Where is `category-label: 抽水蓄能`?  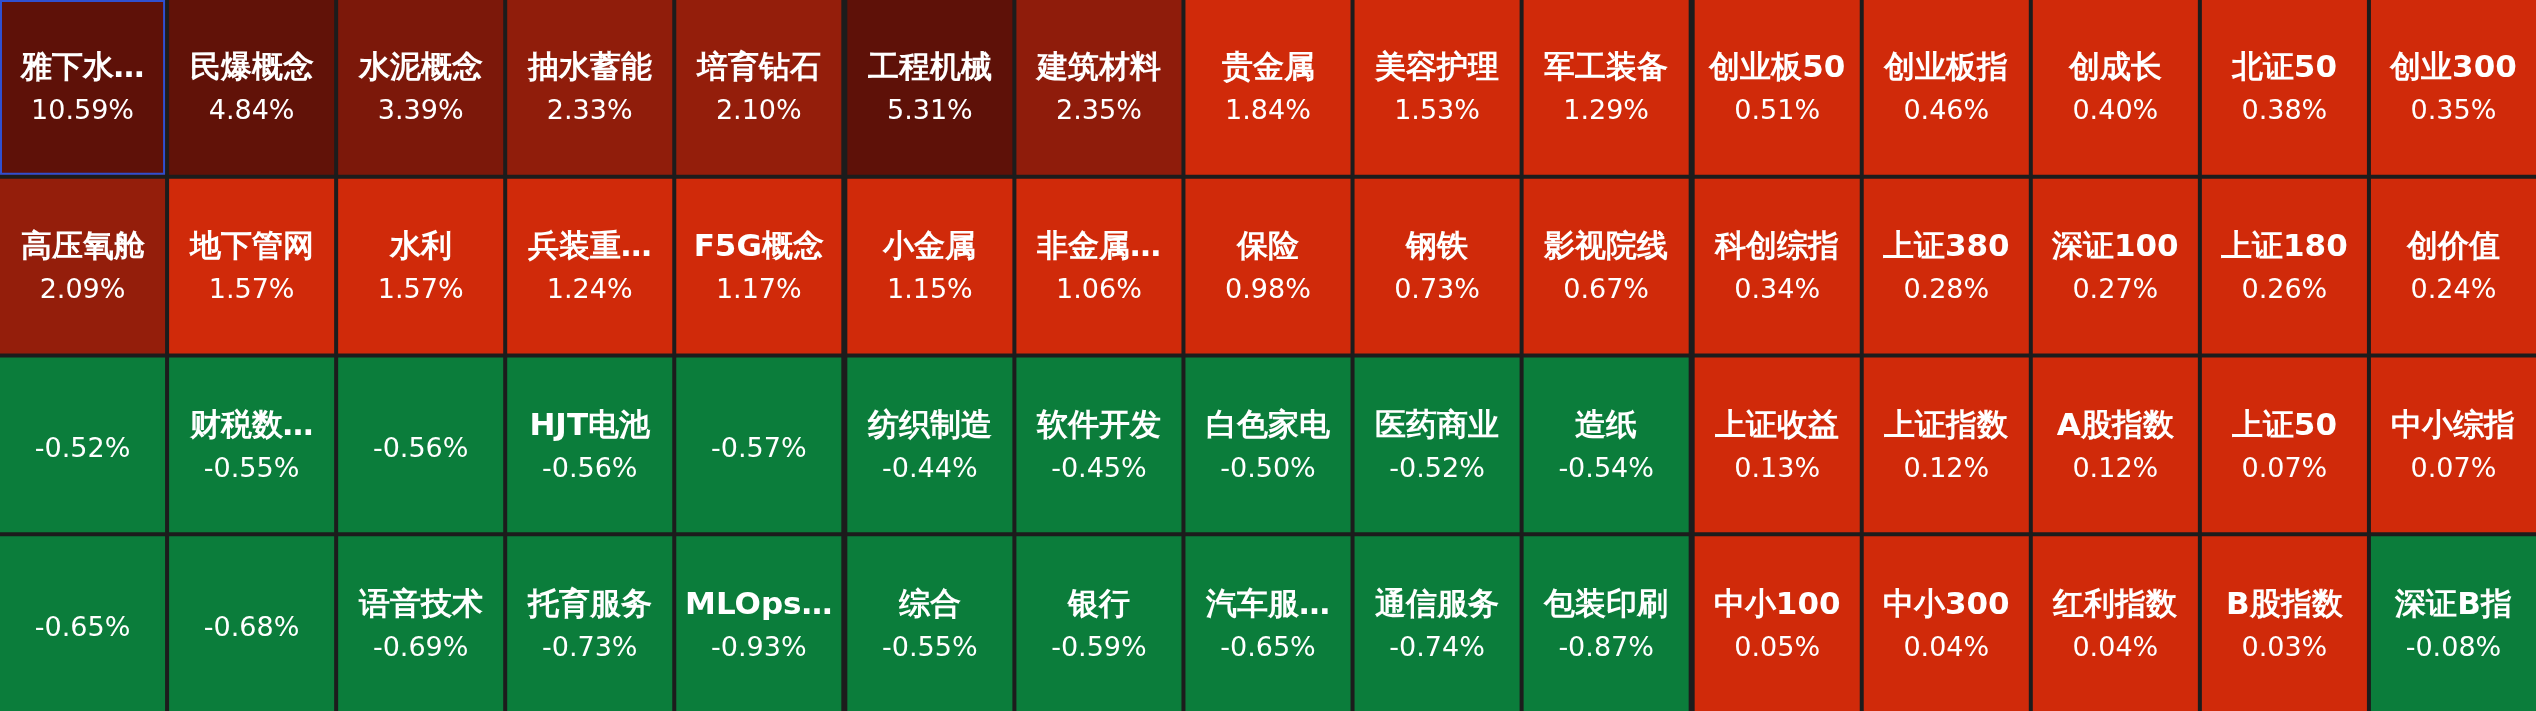
category-label: 抽水蓄能 is located at coordinates (589, 66).